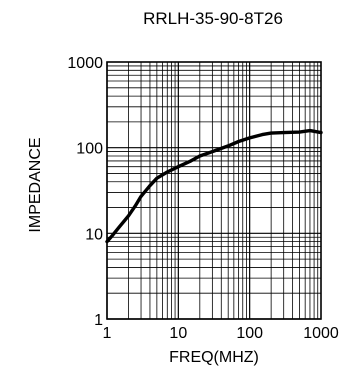 This screenshot has width=360, height=373. I want to click on x-tick-label: 1000, so click(321, 333).